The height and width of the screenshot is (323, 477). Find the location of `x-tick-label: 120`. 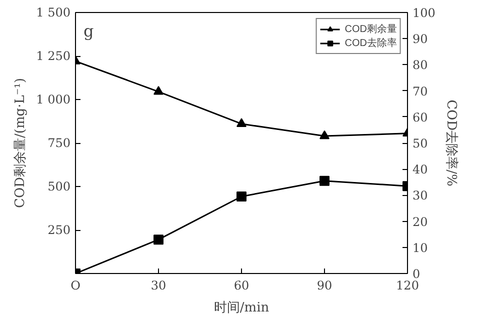

x-tick-label: 120 is located at coordinates (407, 285).